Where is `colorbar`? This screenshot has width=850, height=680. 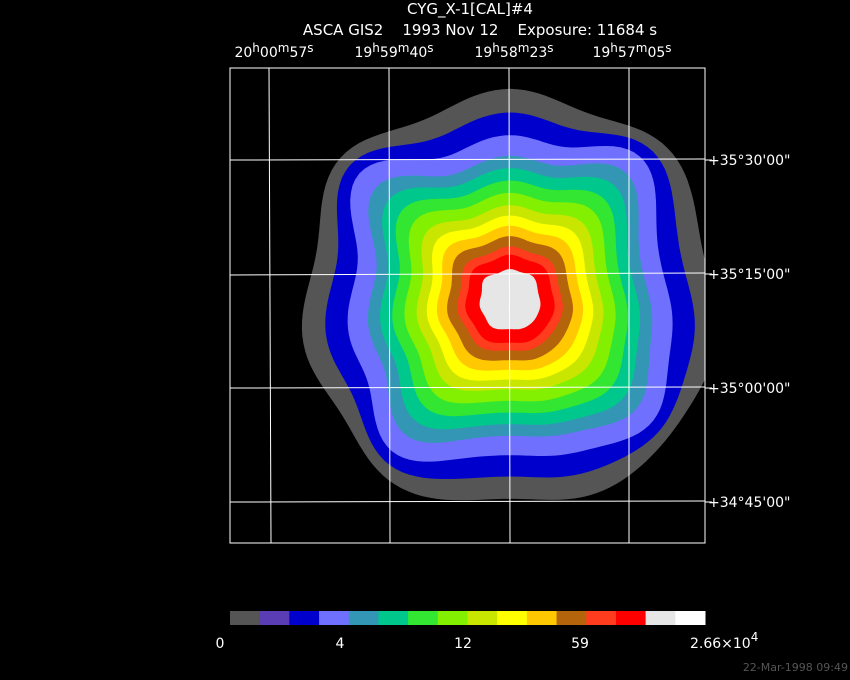 colorbar is located at coordinates (468, 618).